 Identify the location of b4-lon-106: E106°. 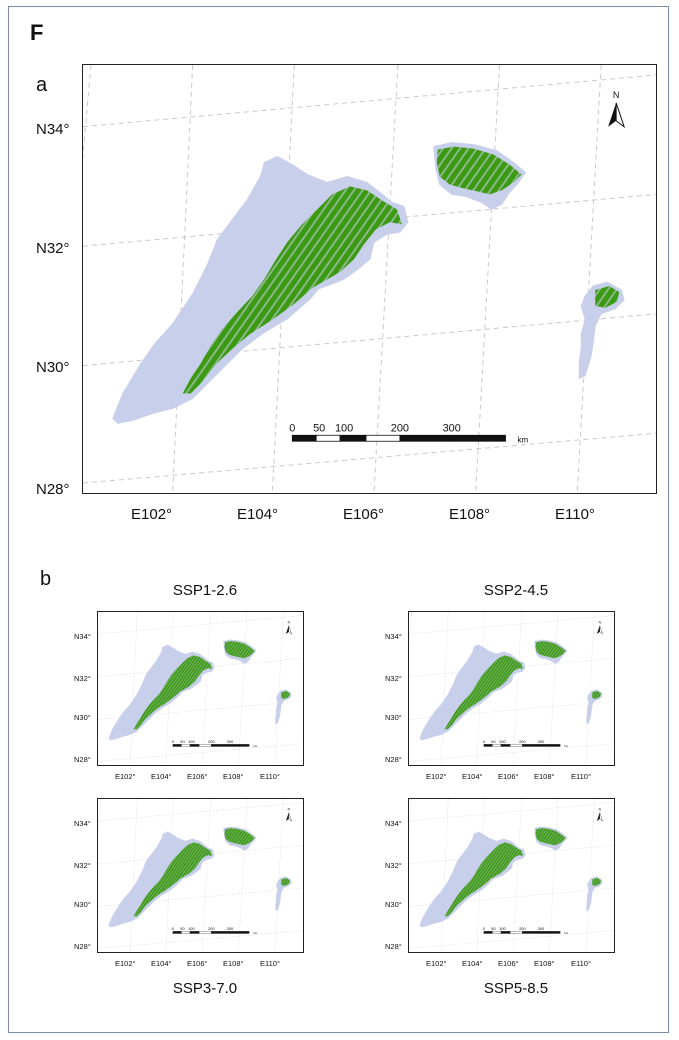
(508, 963).